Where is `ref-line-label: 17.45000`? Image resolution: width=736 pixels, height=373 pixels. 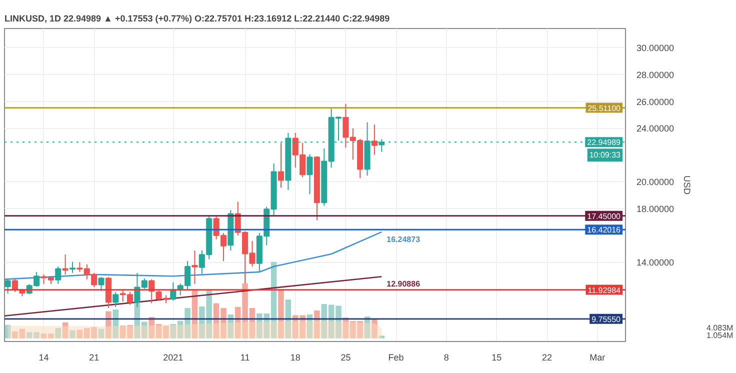
ref-line-label: 17.45000 is located at coordinates (604, 216).